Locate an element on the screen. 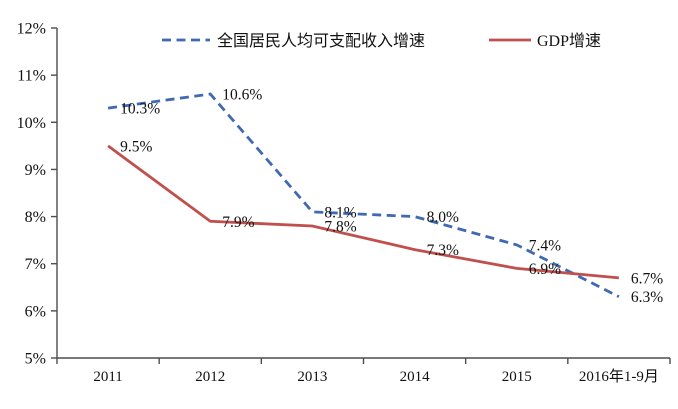 The height and width of the screenshot is (409, 678). y-tick-label: 12% is located at coordinates (31, 29).